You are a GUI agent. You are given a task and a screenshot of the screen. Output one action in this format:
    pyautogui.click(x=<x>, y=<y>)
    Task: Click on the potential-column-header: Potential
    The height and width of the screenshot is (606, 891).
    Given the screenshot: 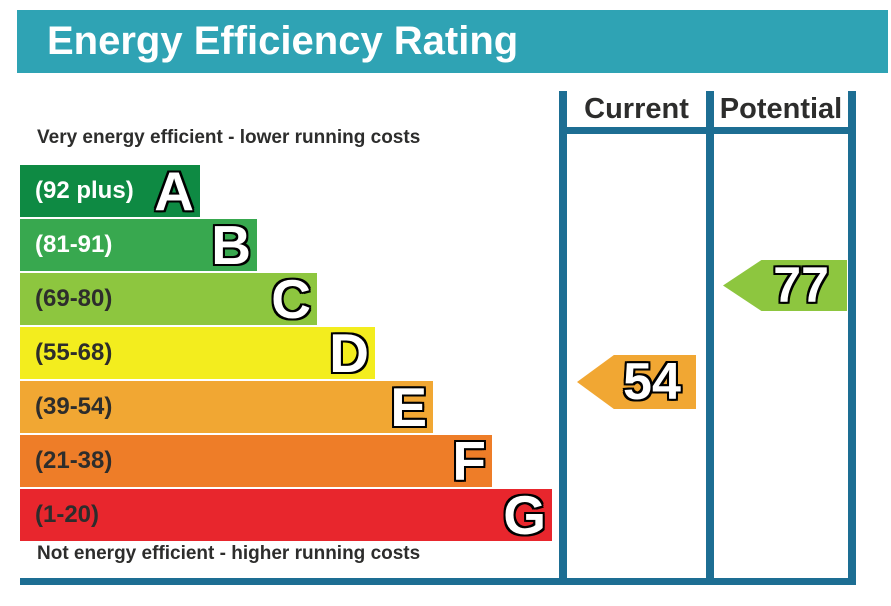 What is the action you would take?
    pyautogui.click(x=781, y=109)
    